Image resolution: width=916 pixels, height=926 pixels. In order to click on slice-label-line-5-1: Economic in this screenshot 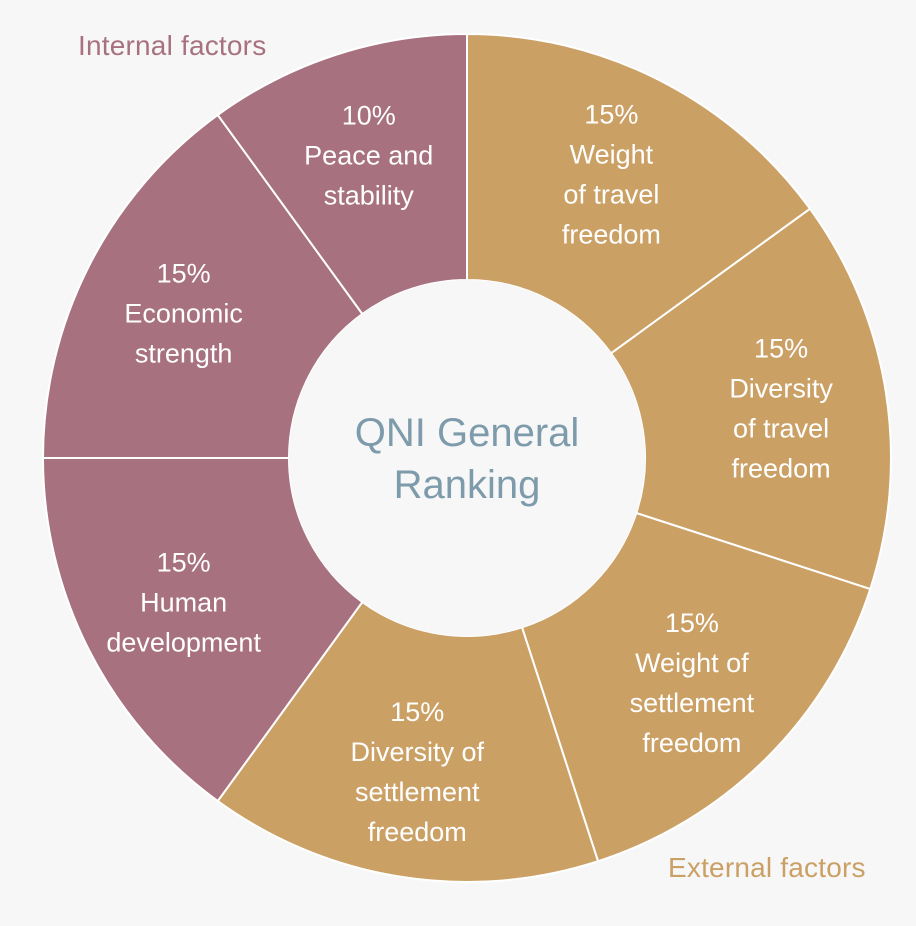, I will do `click(183, 314)`.